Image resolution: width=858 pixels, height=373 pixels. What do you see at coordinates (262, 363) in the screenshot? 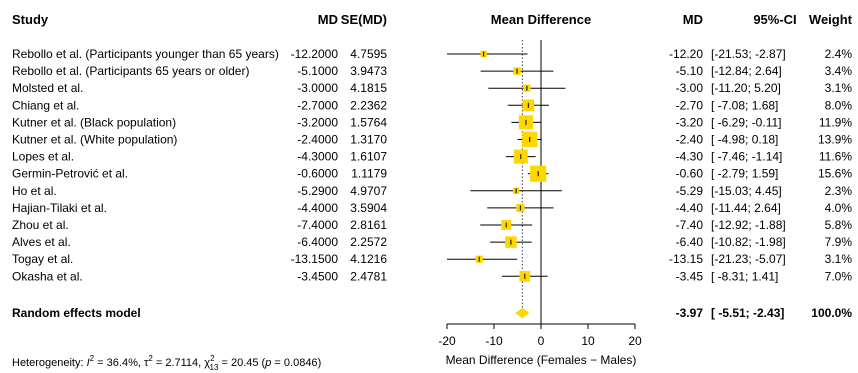
I see `p-open: (` at bounding box center [262, 363].